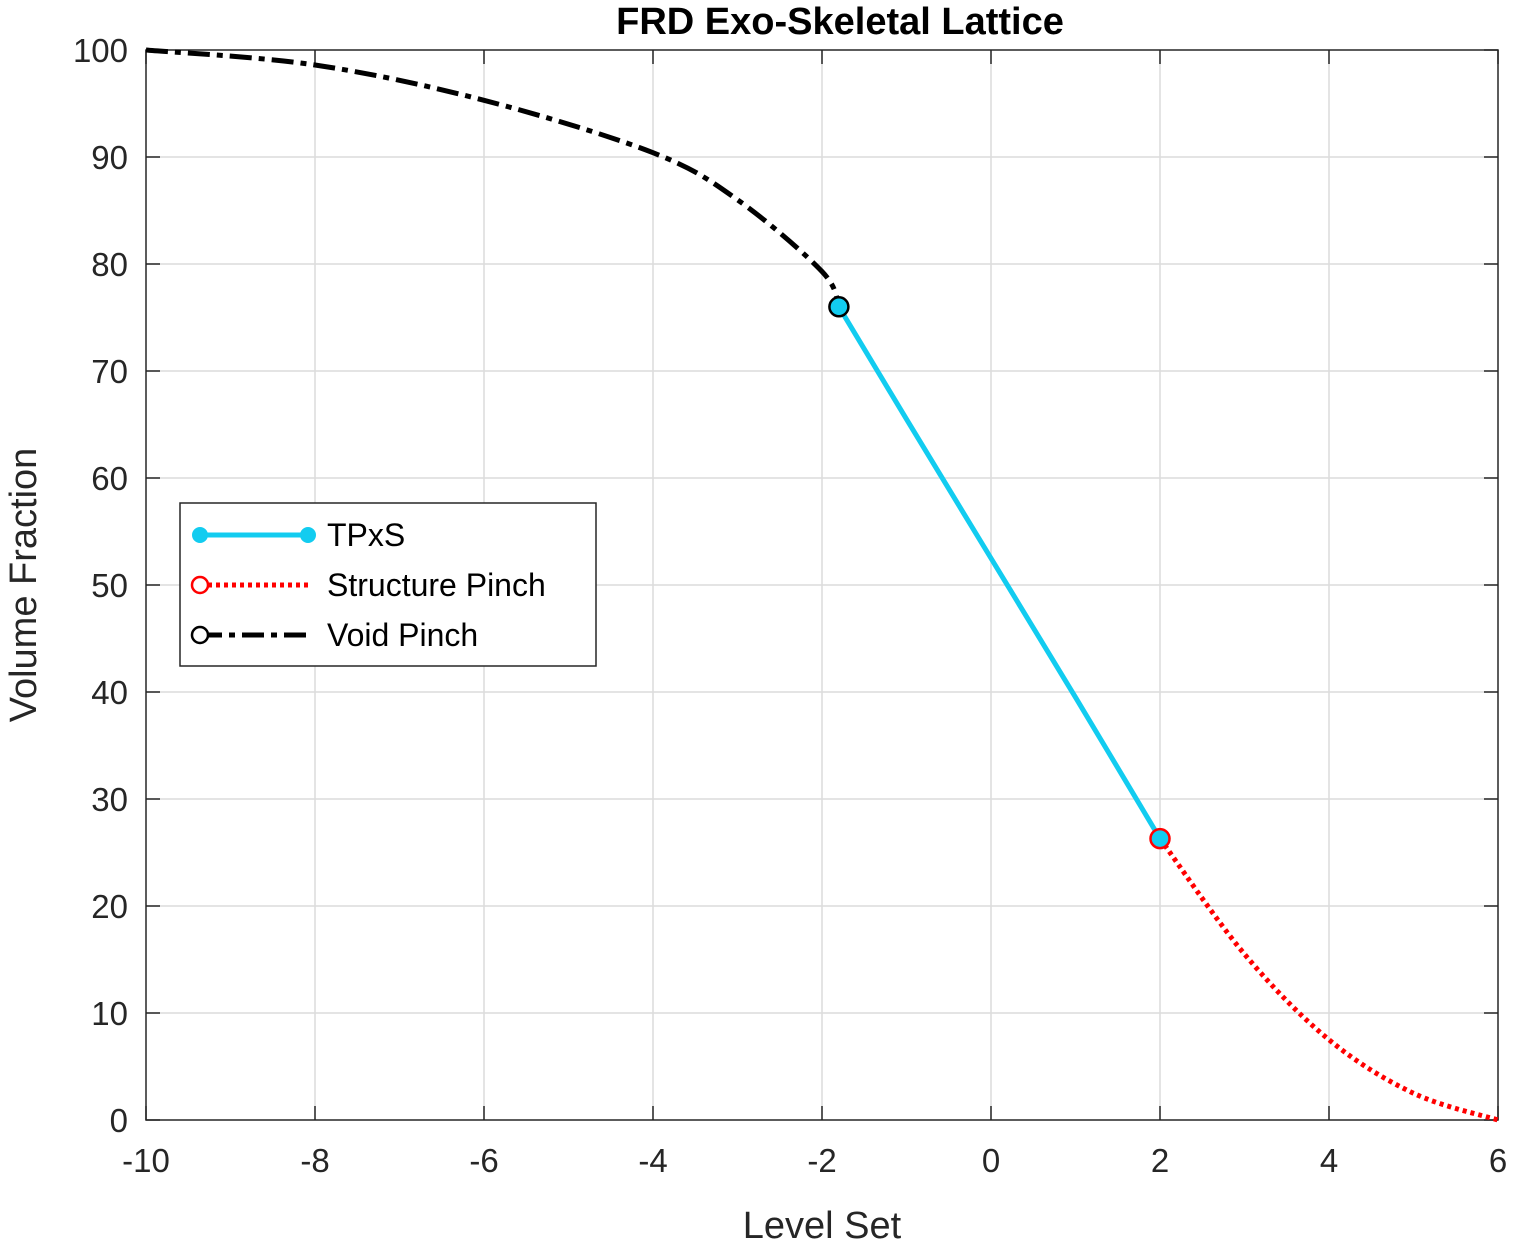  I want to click on x-tick-label: 4, so click(1329, 1160).